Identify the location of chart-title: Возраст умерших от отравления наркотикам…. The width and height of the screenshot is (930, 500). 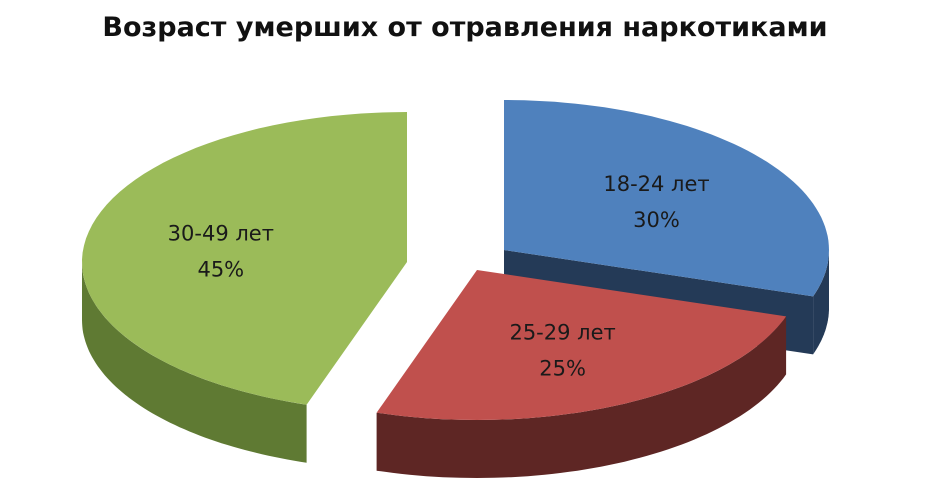
(465, 27).